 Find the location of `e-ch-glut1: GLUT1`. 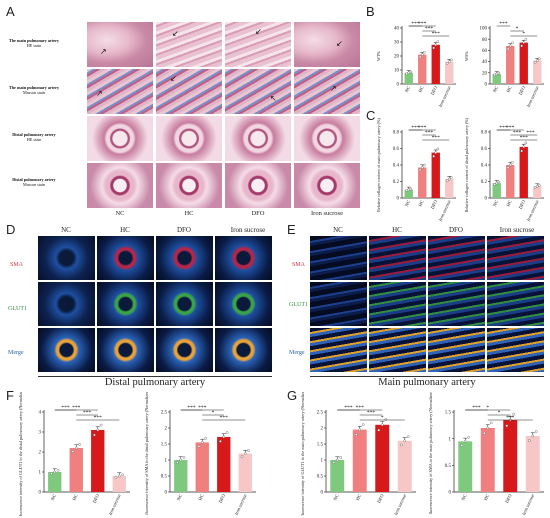

e-ch-glut1: GLUT1 is located at coordinates (298, 305).